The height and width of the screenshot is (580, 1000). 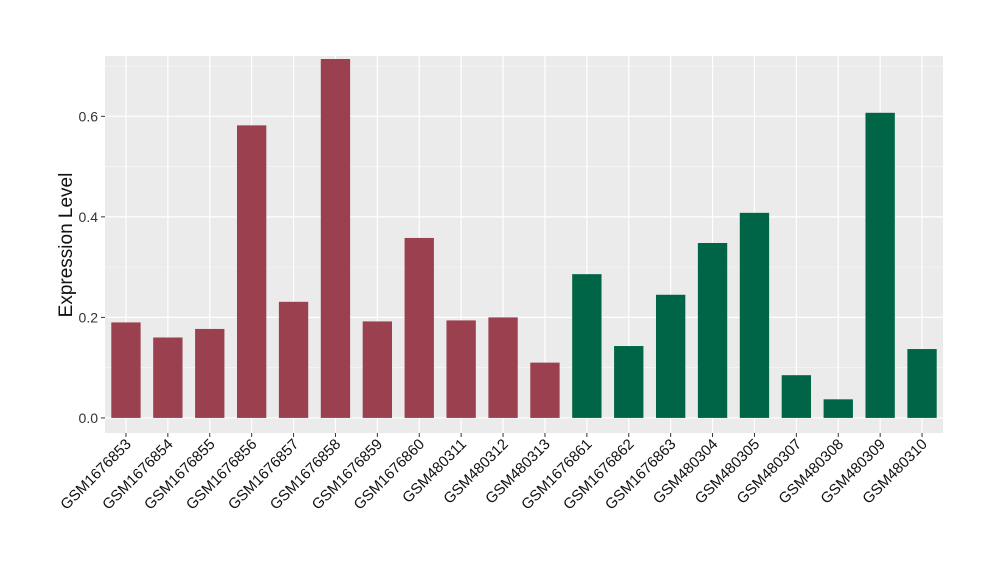 I want to click on bar-gsm480312, so click(x=503, y=367).